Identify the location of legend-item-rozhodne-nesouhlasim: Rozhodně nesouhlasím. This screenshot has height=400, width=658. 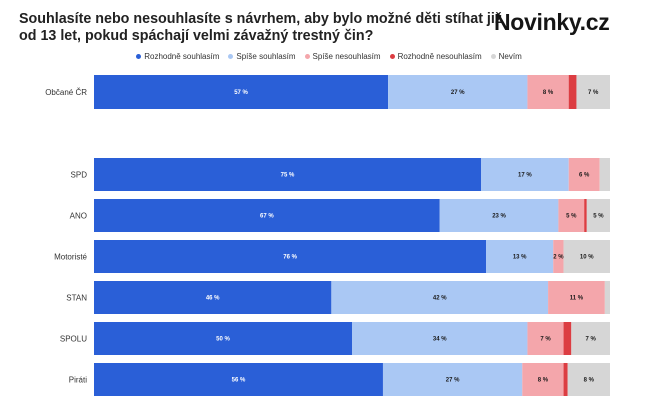
(435, 56).